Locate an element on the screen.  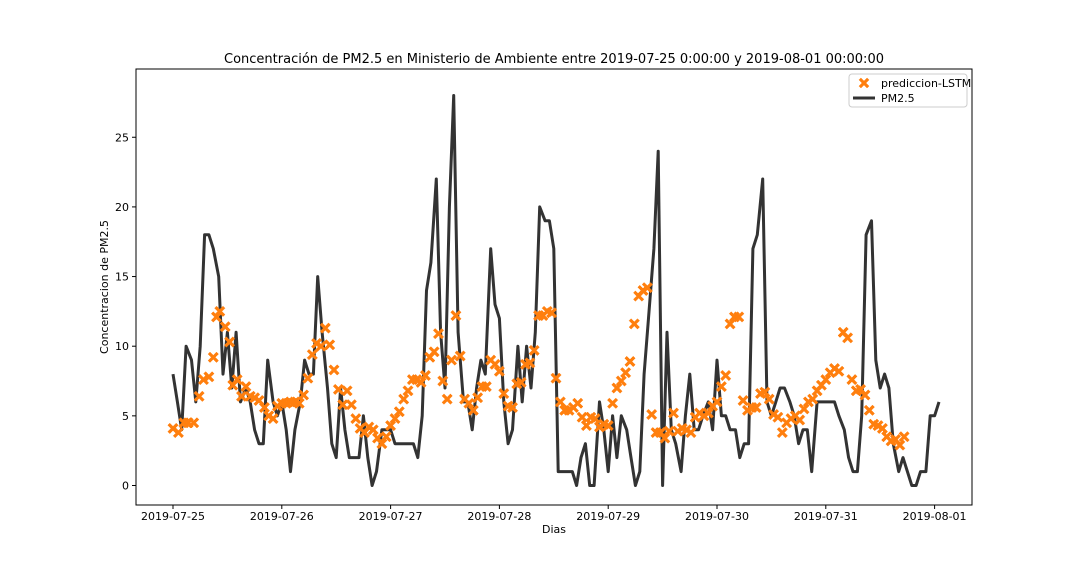
legend-marker-prediccion is located at coordinates (864, 83).